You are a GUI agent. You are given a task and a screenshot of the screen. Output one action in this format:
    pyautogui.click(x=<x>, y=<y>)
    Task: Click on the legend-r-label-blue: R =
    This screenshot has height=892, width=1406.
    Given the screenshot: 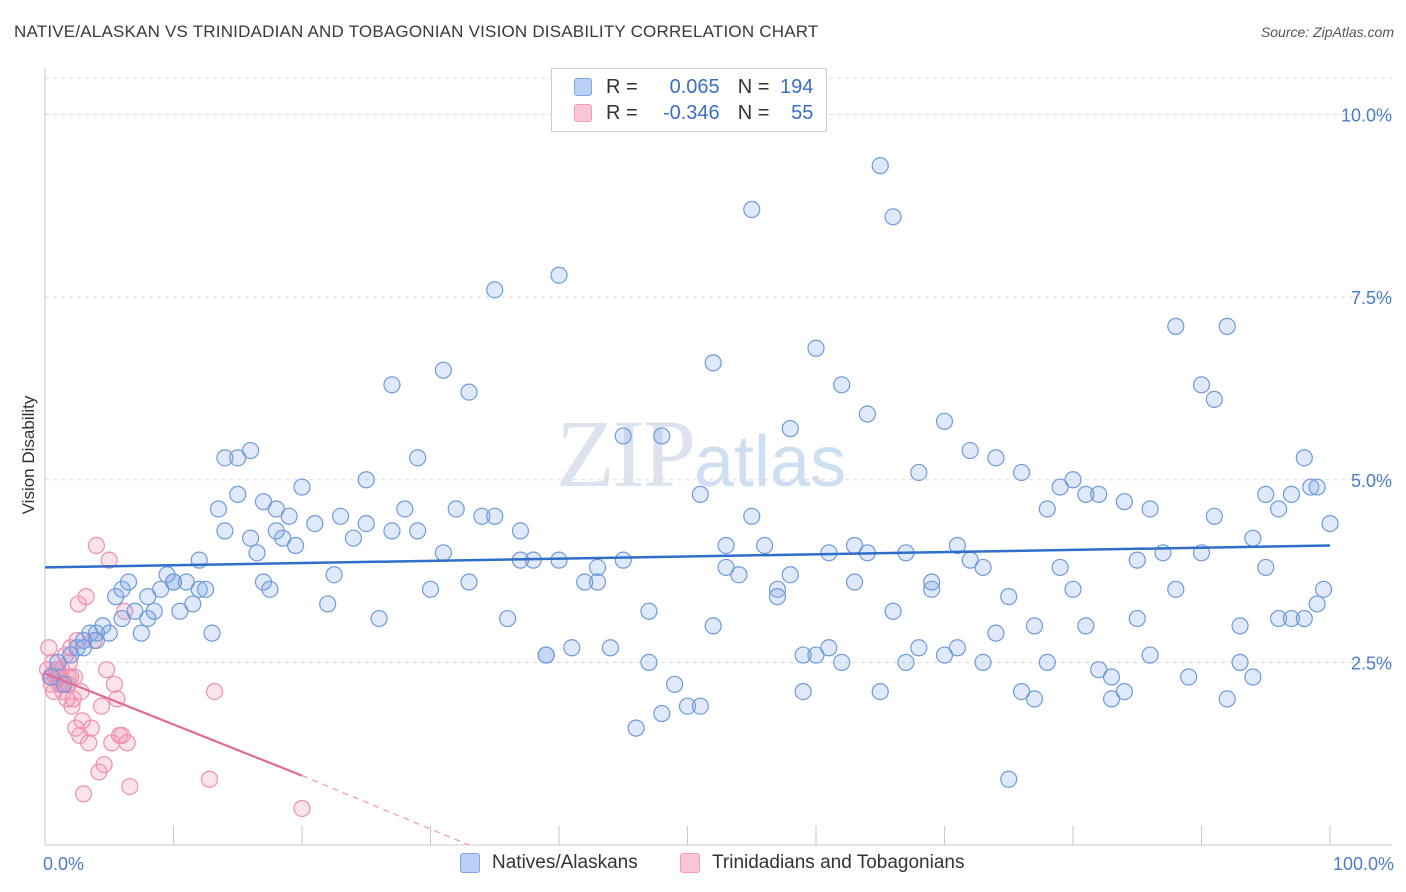 What is the action you would take?
    pyautogui.click(x=622, y=86)
    